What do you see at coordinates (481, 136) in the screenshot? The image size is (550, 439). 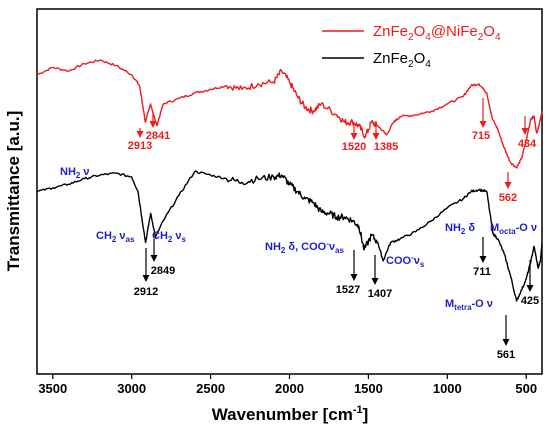 I see `peak-label: 715` at bounding box center [481, 136].